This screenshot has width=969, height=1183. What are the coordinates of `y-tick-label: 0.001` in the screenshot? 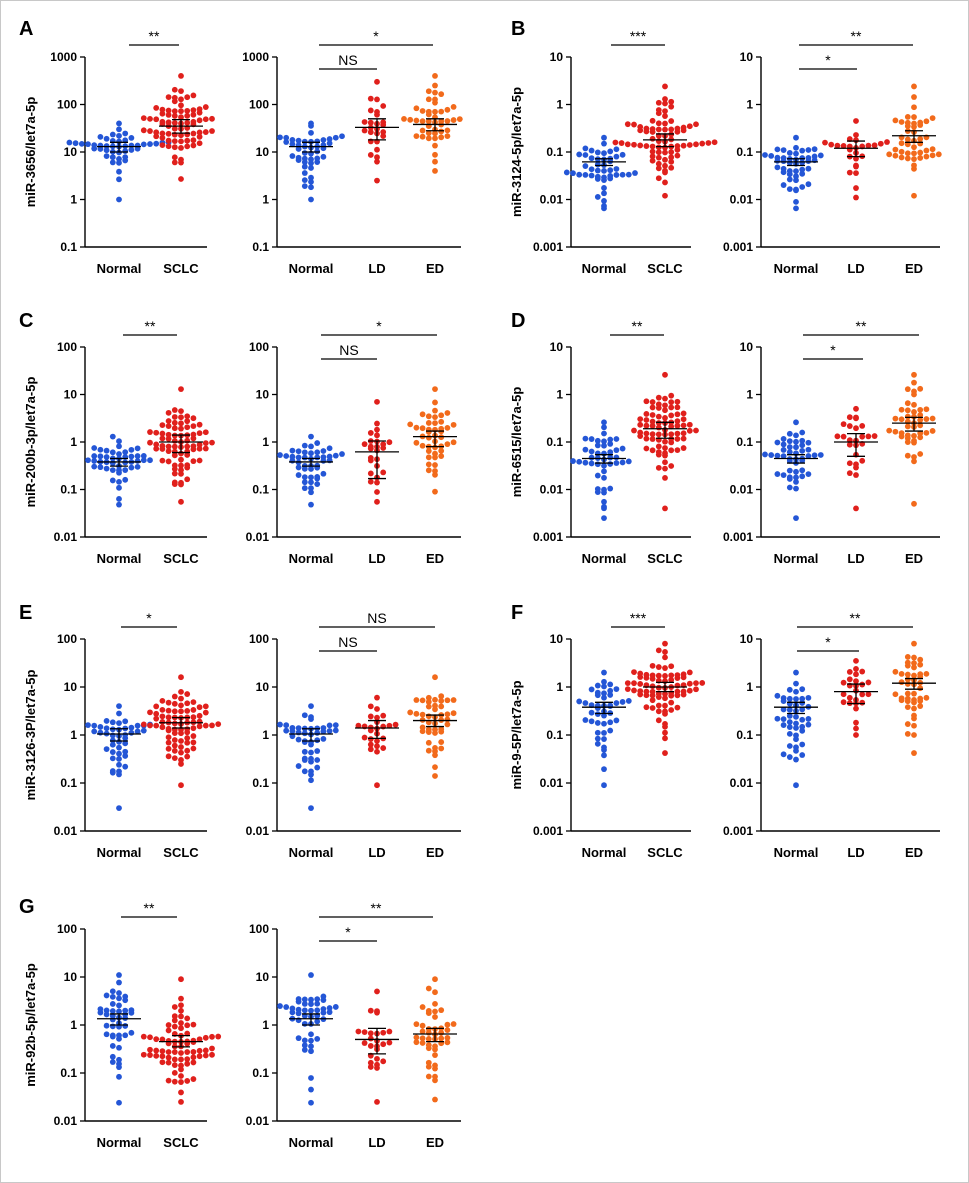 It's located at (548, 831).